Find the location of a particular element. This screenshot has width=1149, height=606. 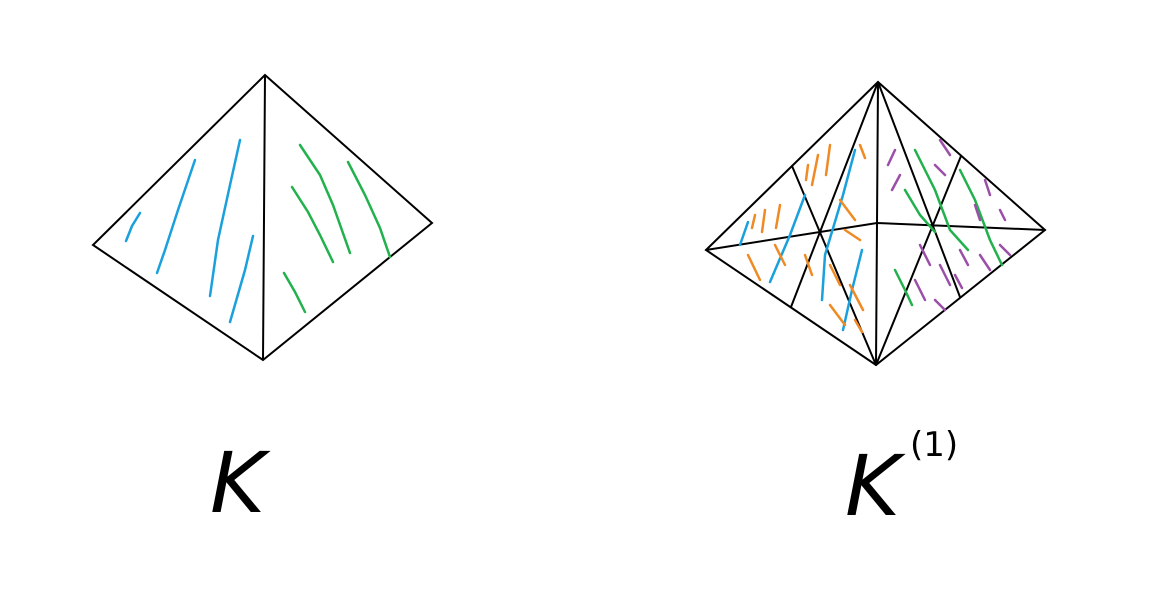

complex-k is located at coordinates (262, 217).